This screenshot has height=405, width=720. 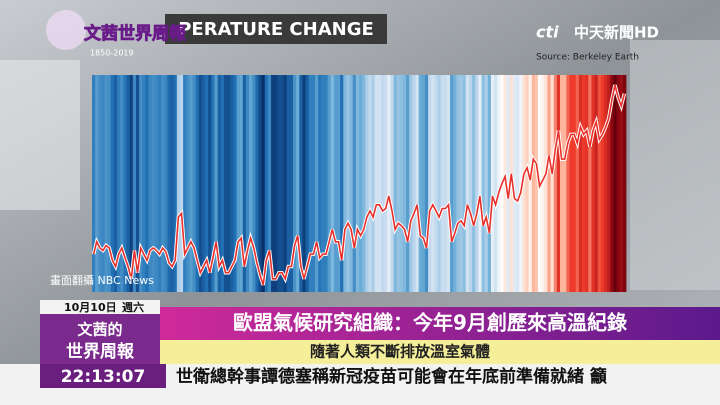 What do you see at coordinates (675, 165) in the screenshot?
I see `backdrop-ice` at bounding box center [675, 165].